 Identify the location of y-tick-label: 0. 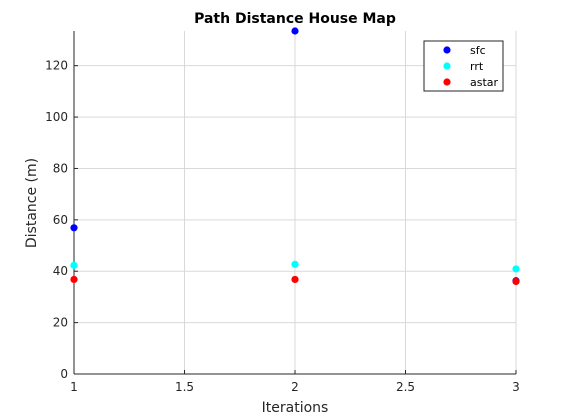
(64, 374).